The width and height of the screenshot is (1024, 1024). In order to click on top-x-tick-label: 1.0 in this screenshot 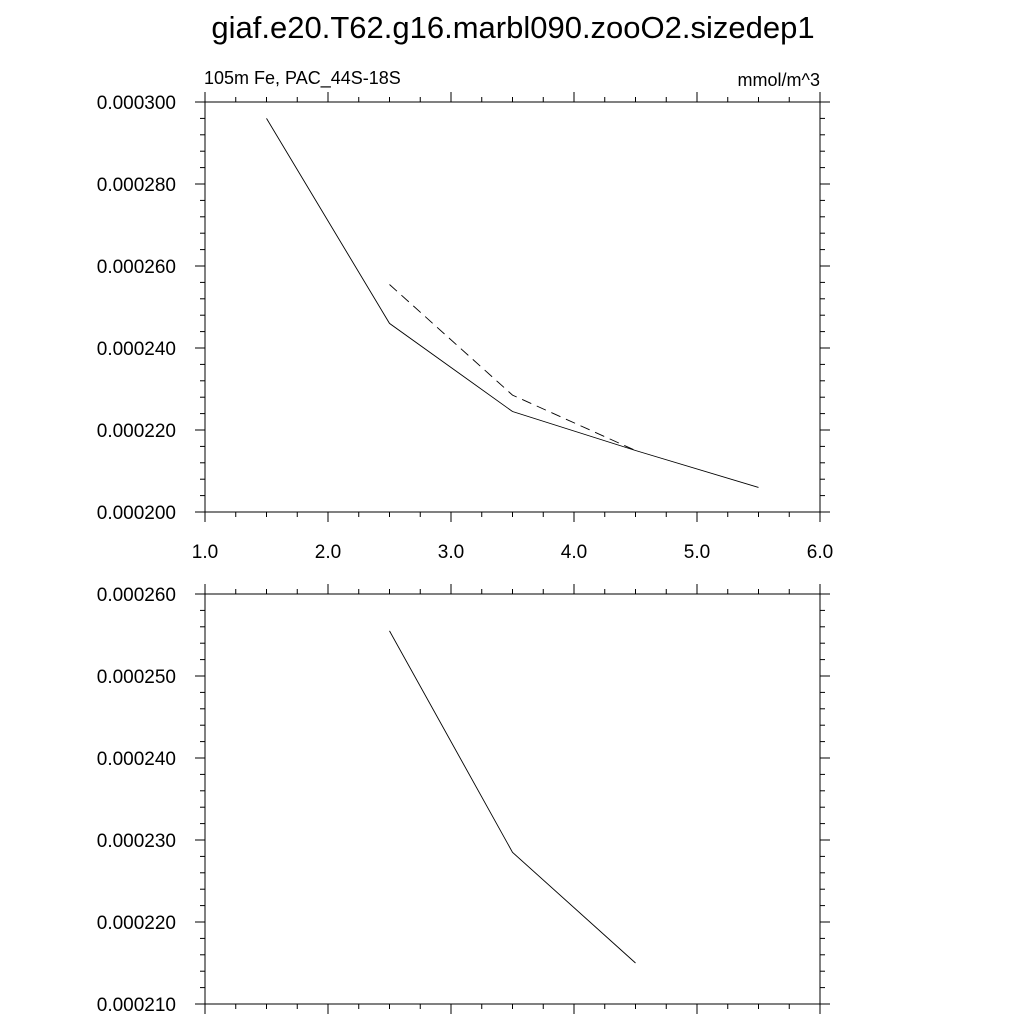, I will do `click(205, 552)`.